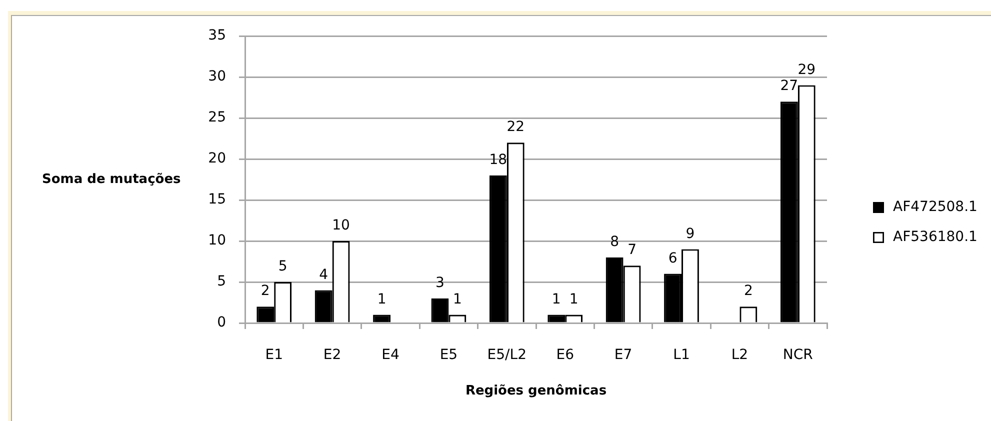 The height and width of the screenshot is (421, 991). Describe the element at coordinates (673, 258) in the screenshot. I see `data-label: 6` at that location.